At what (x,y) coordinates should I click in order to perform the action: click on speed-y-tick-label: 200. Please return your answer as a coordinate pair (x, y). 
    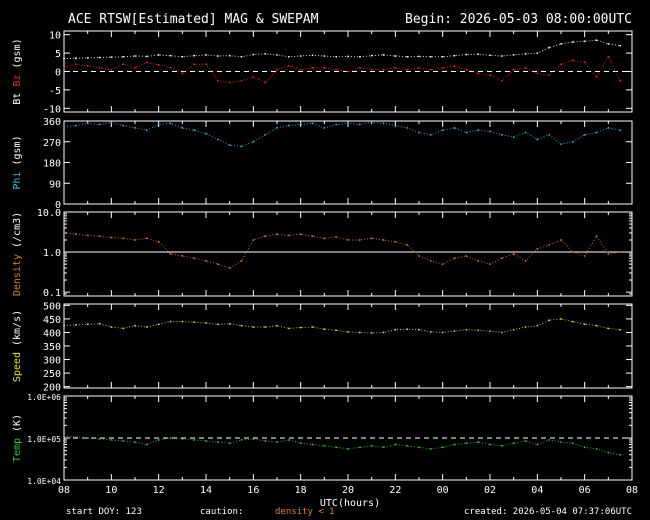
    Looking at the image, I should click on (52, 388).